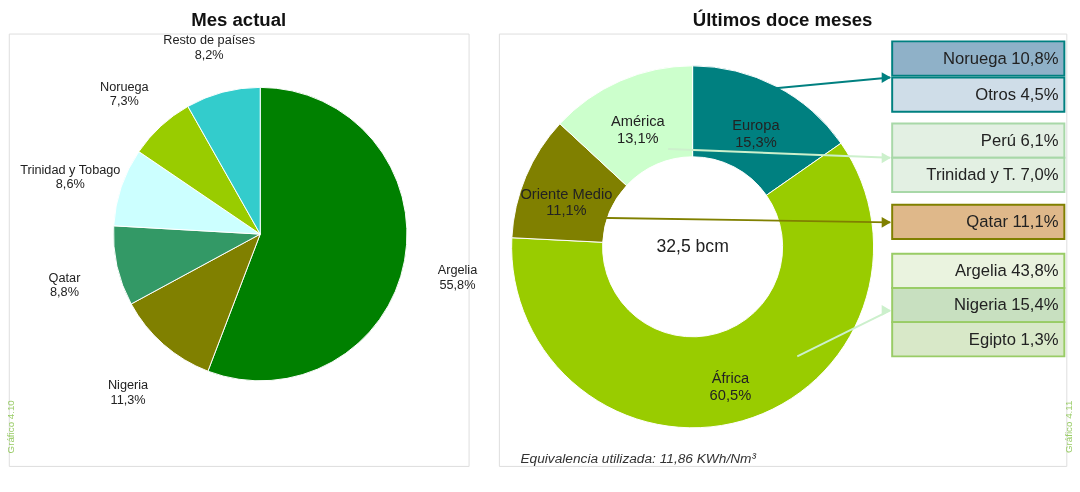 The image size is (1080, 492). I want to click on data-label: 13,1%, so click(638, 137).